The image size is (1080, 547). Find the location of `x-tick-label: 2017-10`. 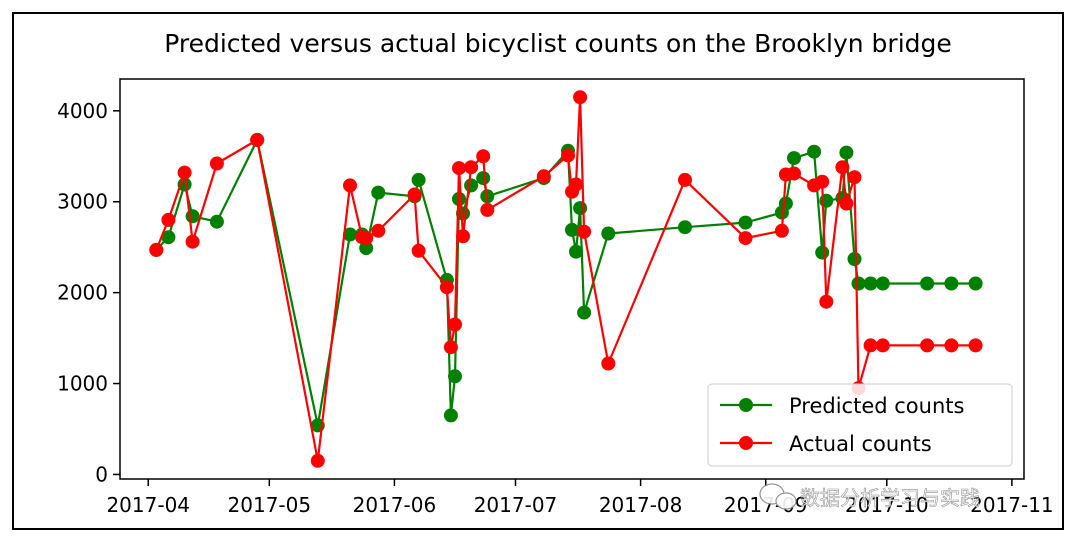

x-tick-label: 2017-10 is located at coordinates (887, 505).